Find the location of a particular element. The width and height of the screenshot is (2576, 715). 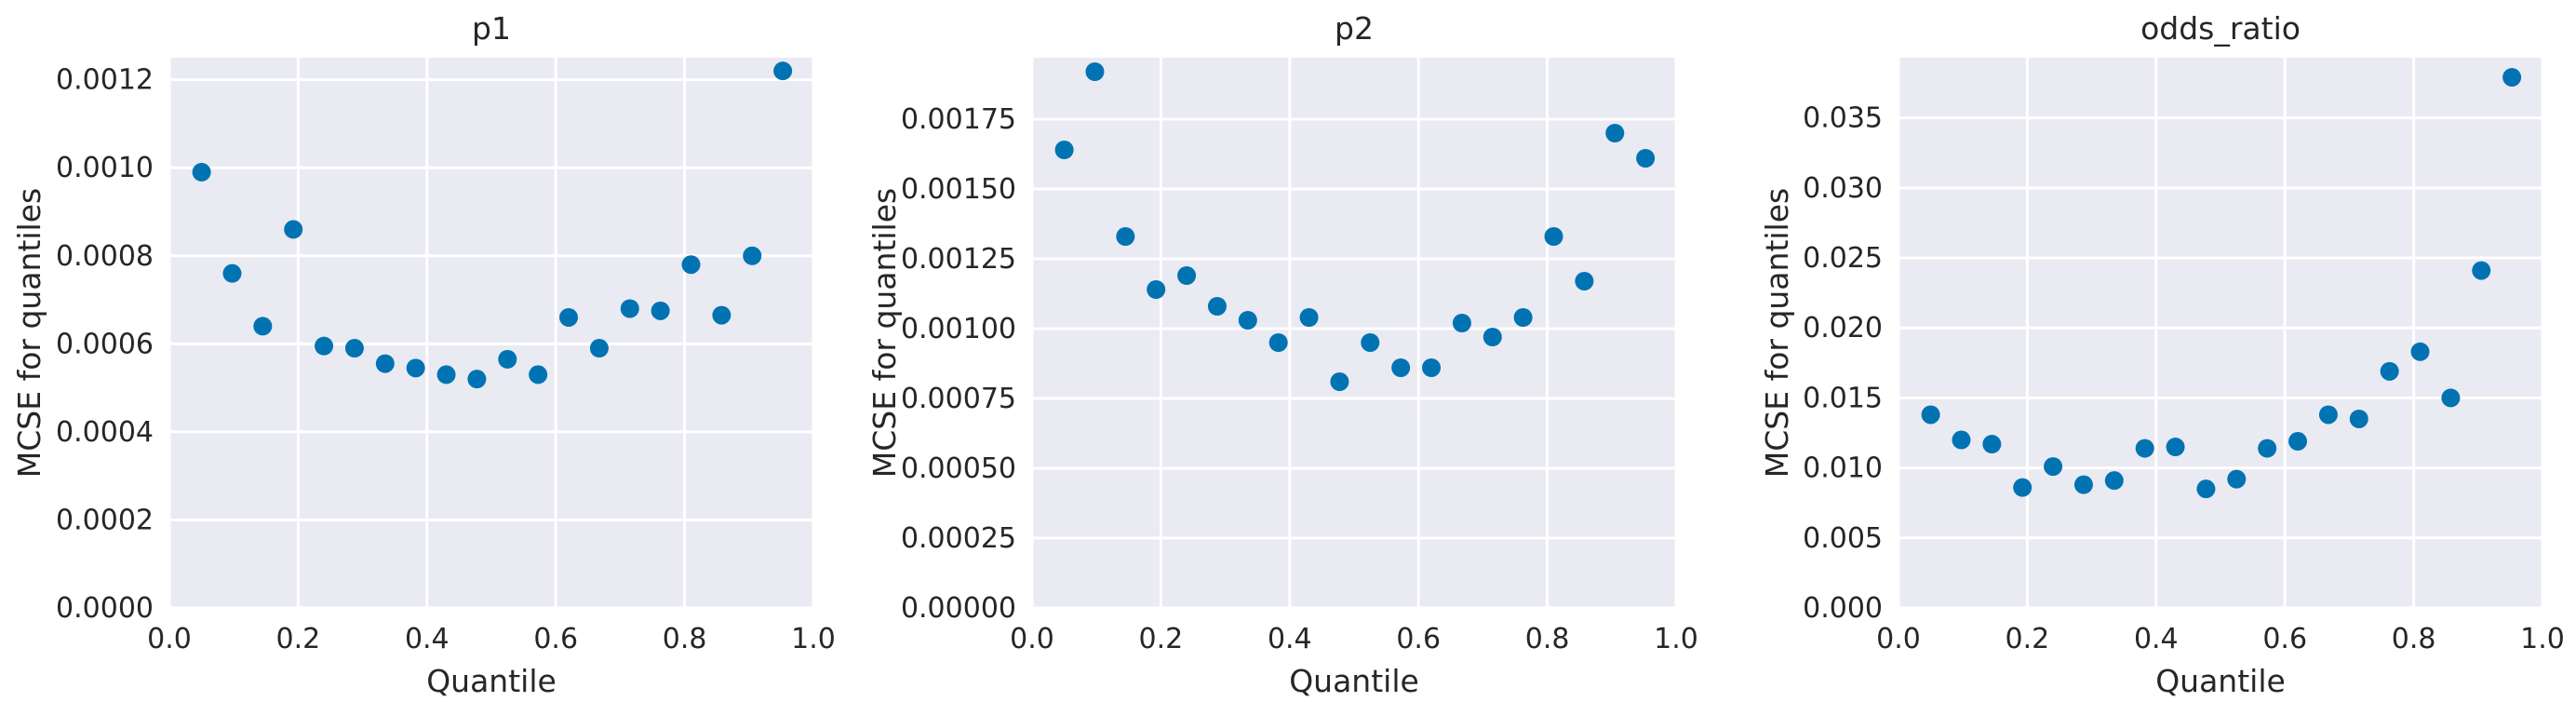

y-tick-label: 0.00075 is located at coordinates (958, 399).